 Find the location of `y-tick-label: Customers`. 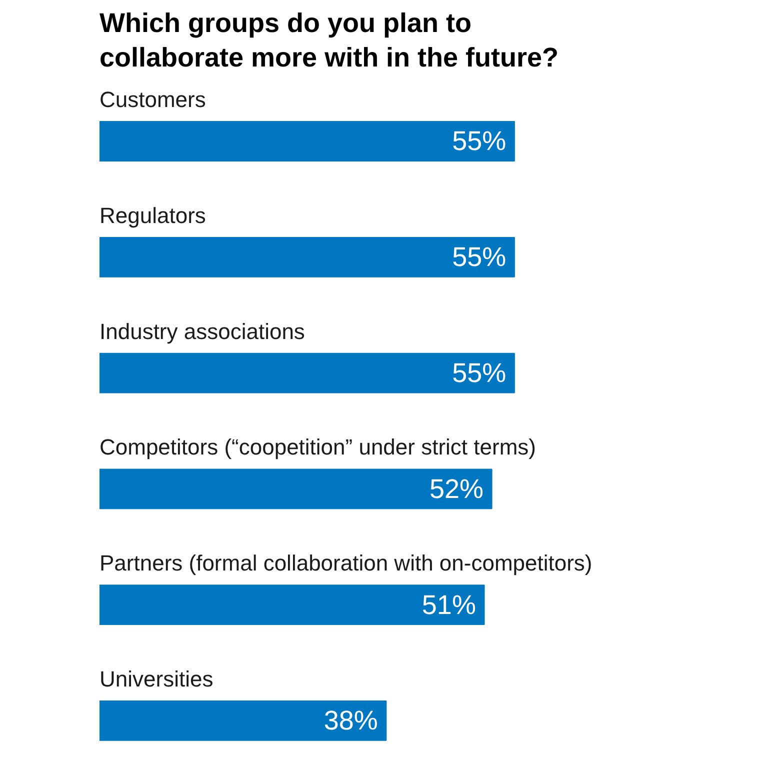

y-tick-label: Customers is located at coordinates (153, 99).